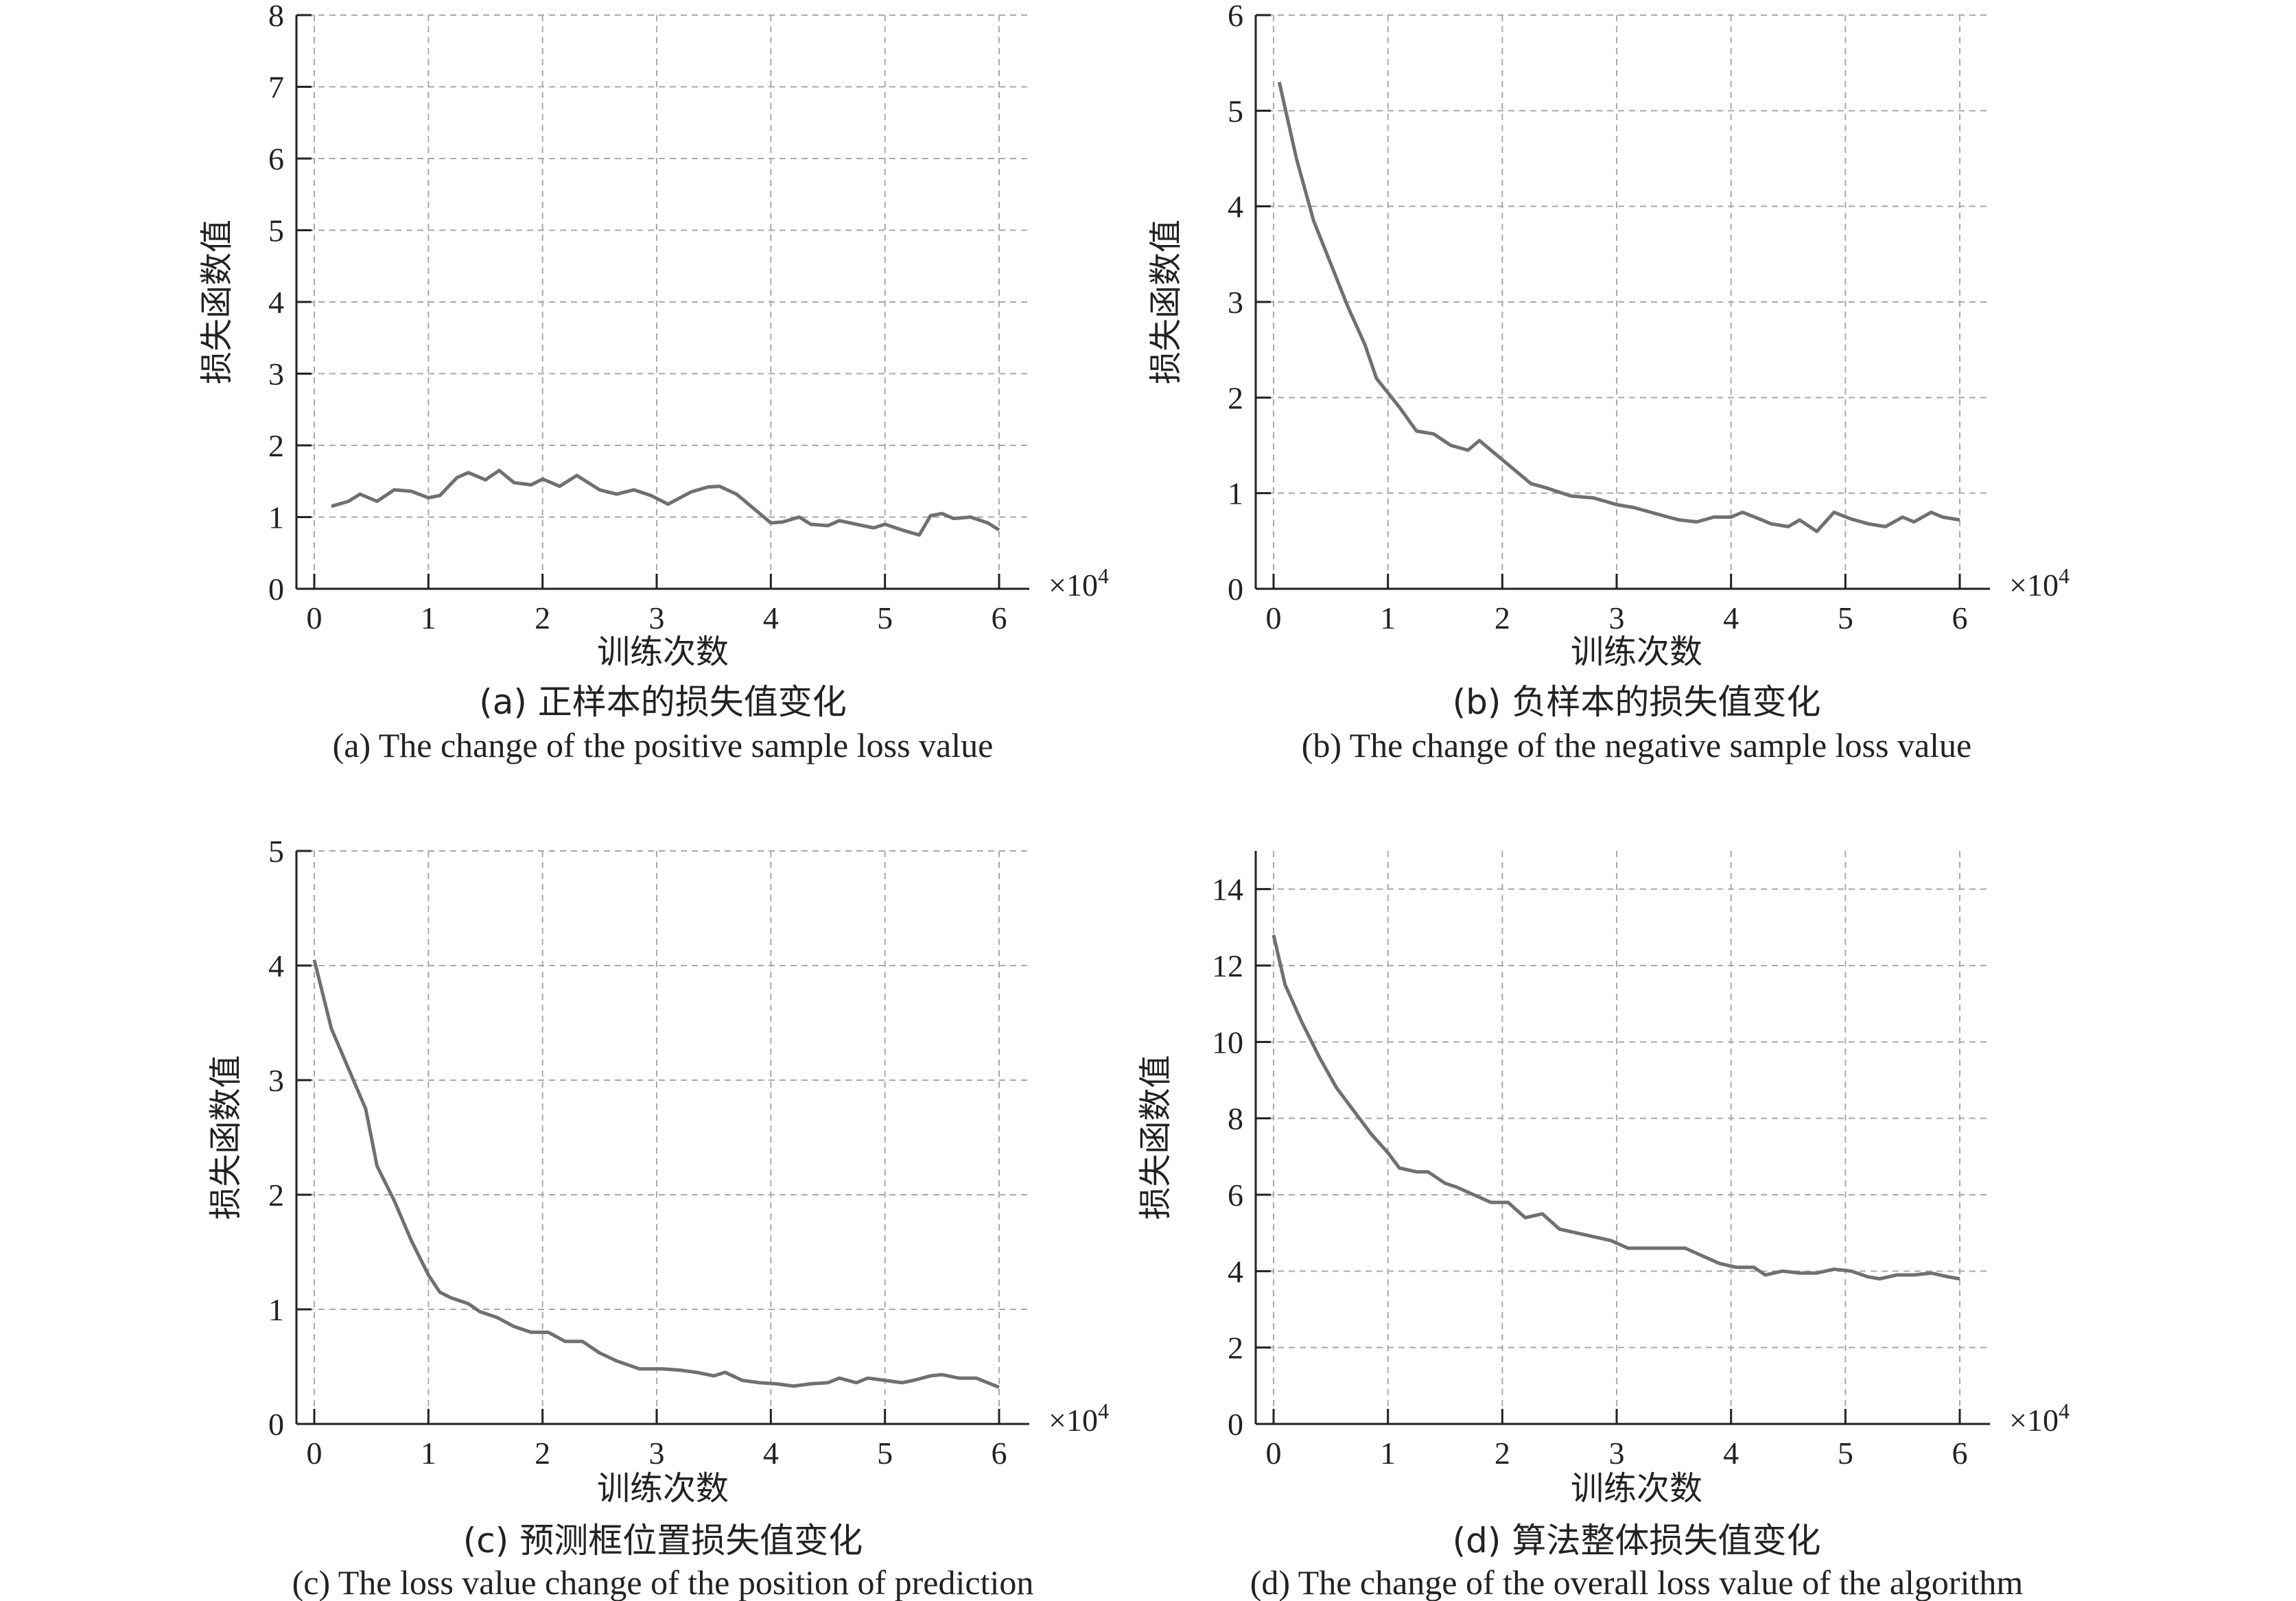 This screenshot has width=2296, height=1601. Describe the element at coordinates (1227, 966) in the screenshot. I see `y-tick-label: 12` at that location.